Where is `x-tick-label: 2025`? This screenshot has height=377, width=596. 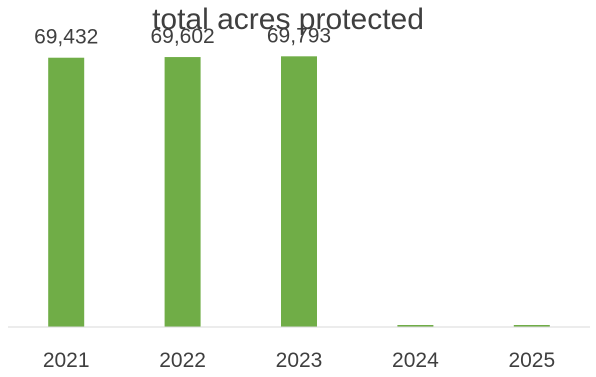 x-tick-label: 2025 is located at coordinates (531, 360).